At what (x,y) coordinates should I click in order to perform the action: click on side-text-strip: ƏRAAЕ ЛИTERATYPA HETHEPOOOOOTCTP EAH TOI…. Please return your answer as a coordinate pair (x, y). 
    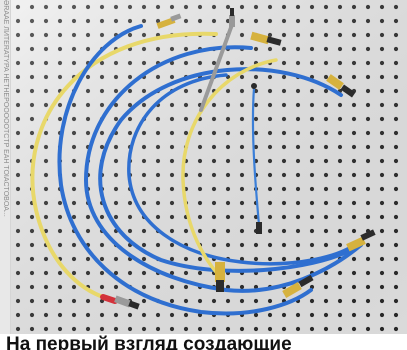
    Looking at the image, I should click on (5, 167).